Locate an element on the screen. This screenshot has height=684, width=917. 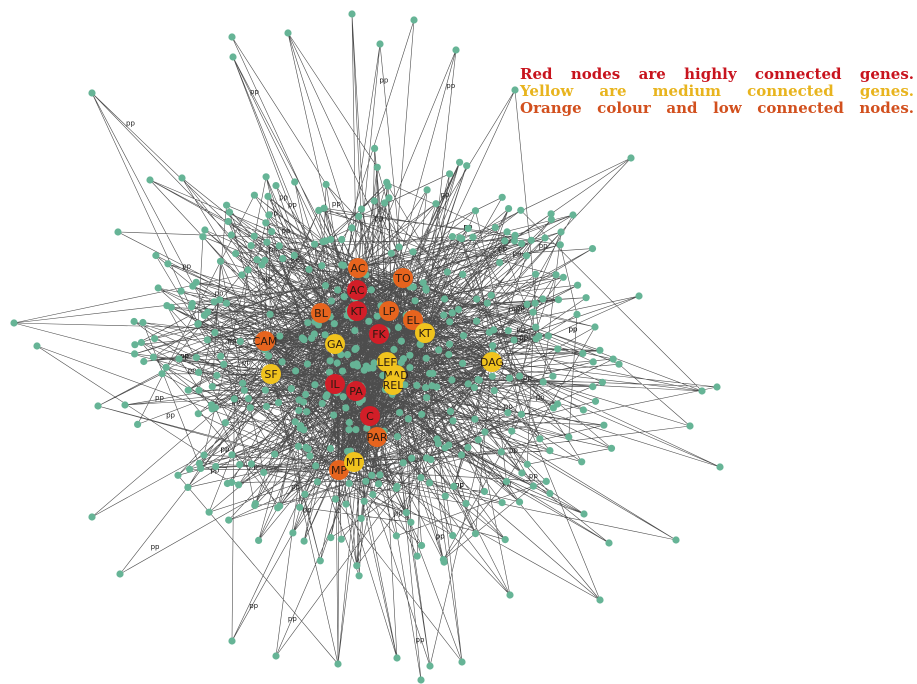
hub-node-label: PAR is located at coordinates (376, 437).